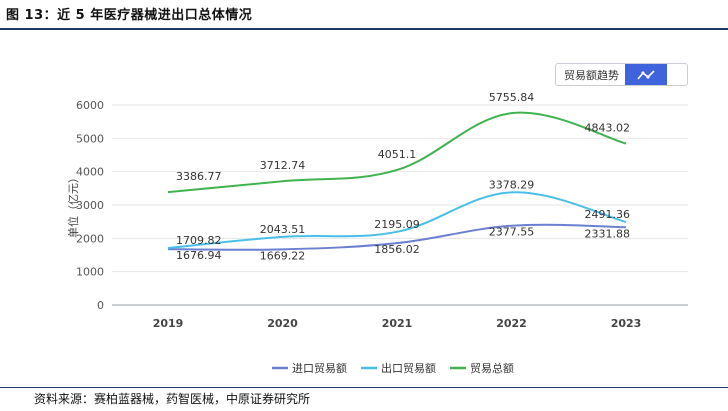 This screenshot has width=728, height=411. I want to click on data-label: 3386.77, so click(199, 176).